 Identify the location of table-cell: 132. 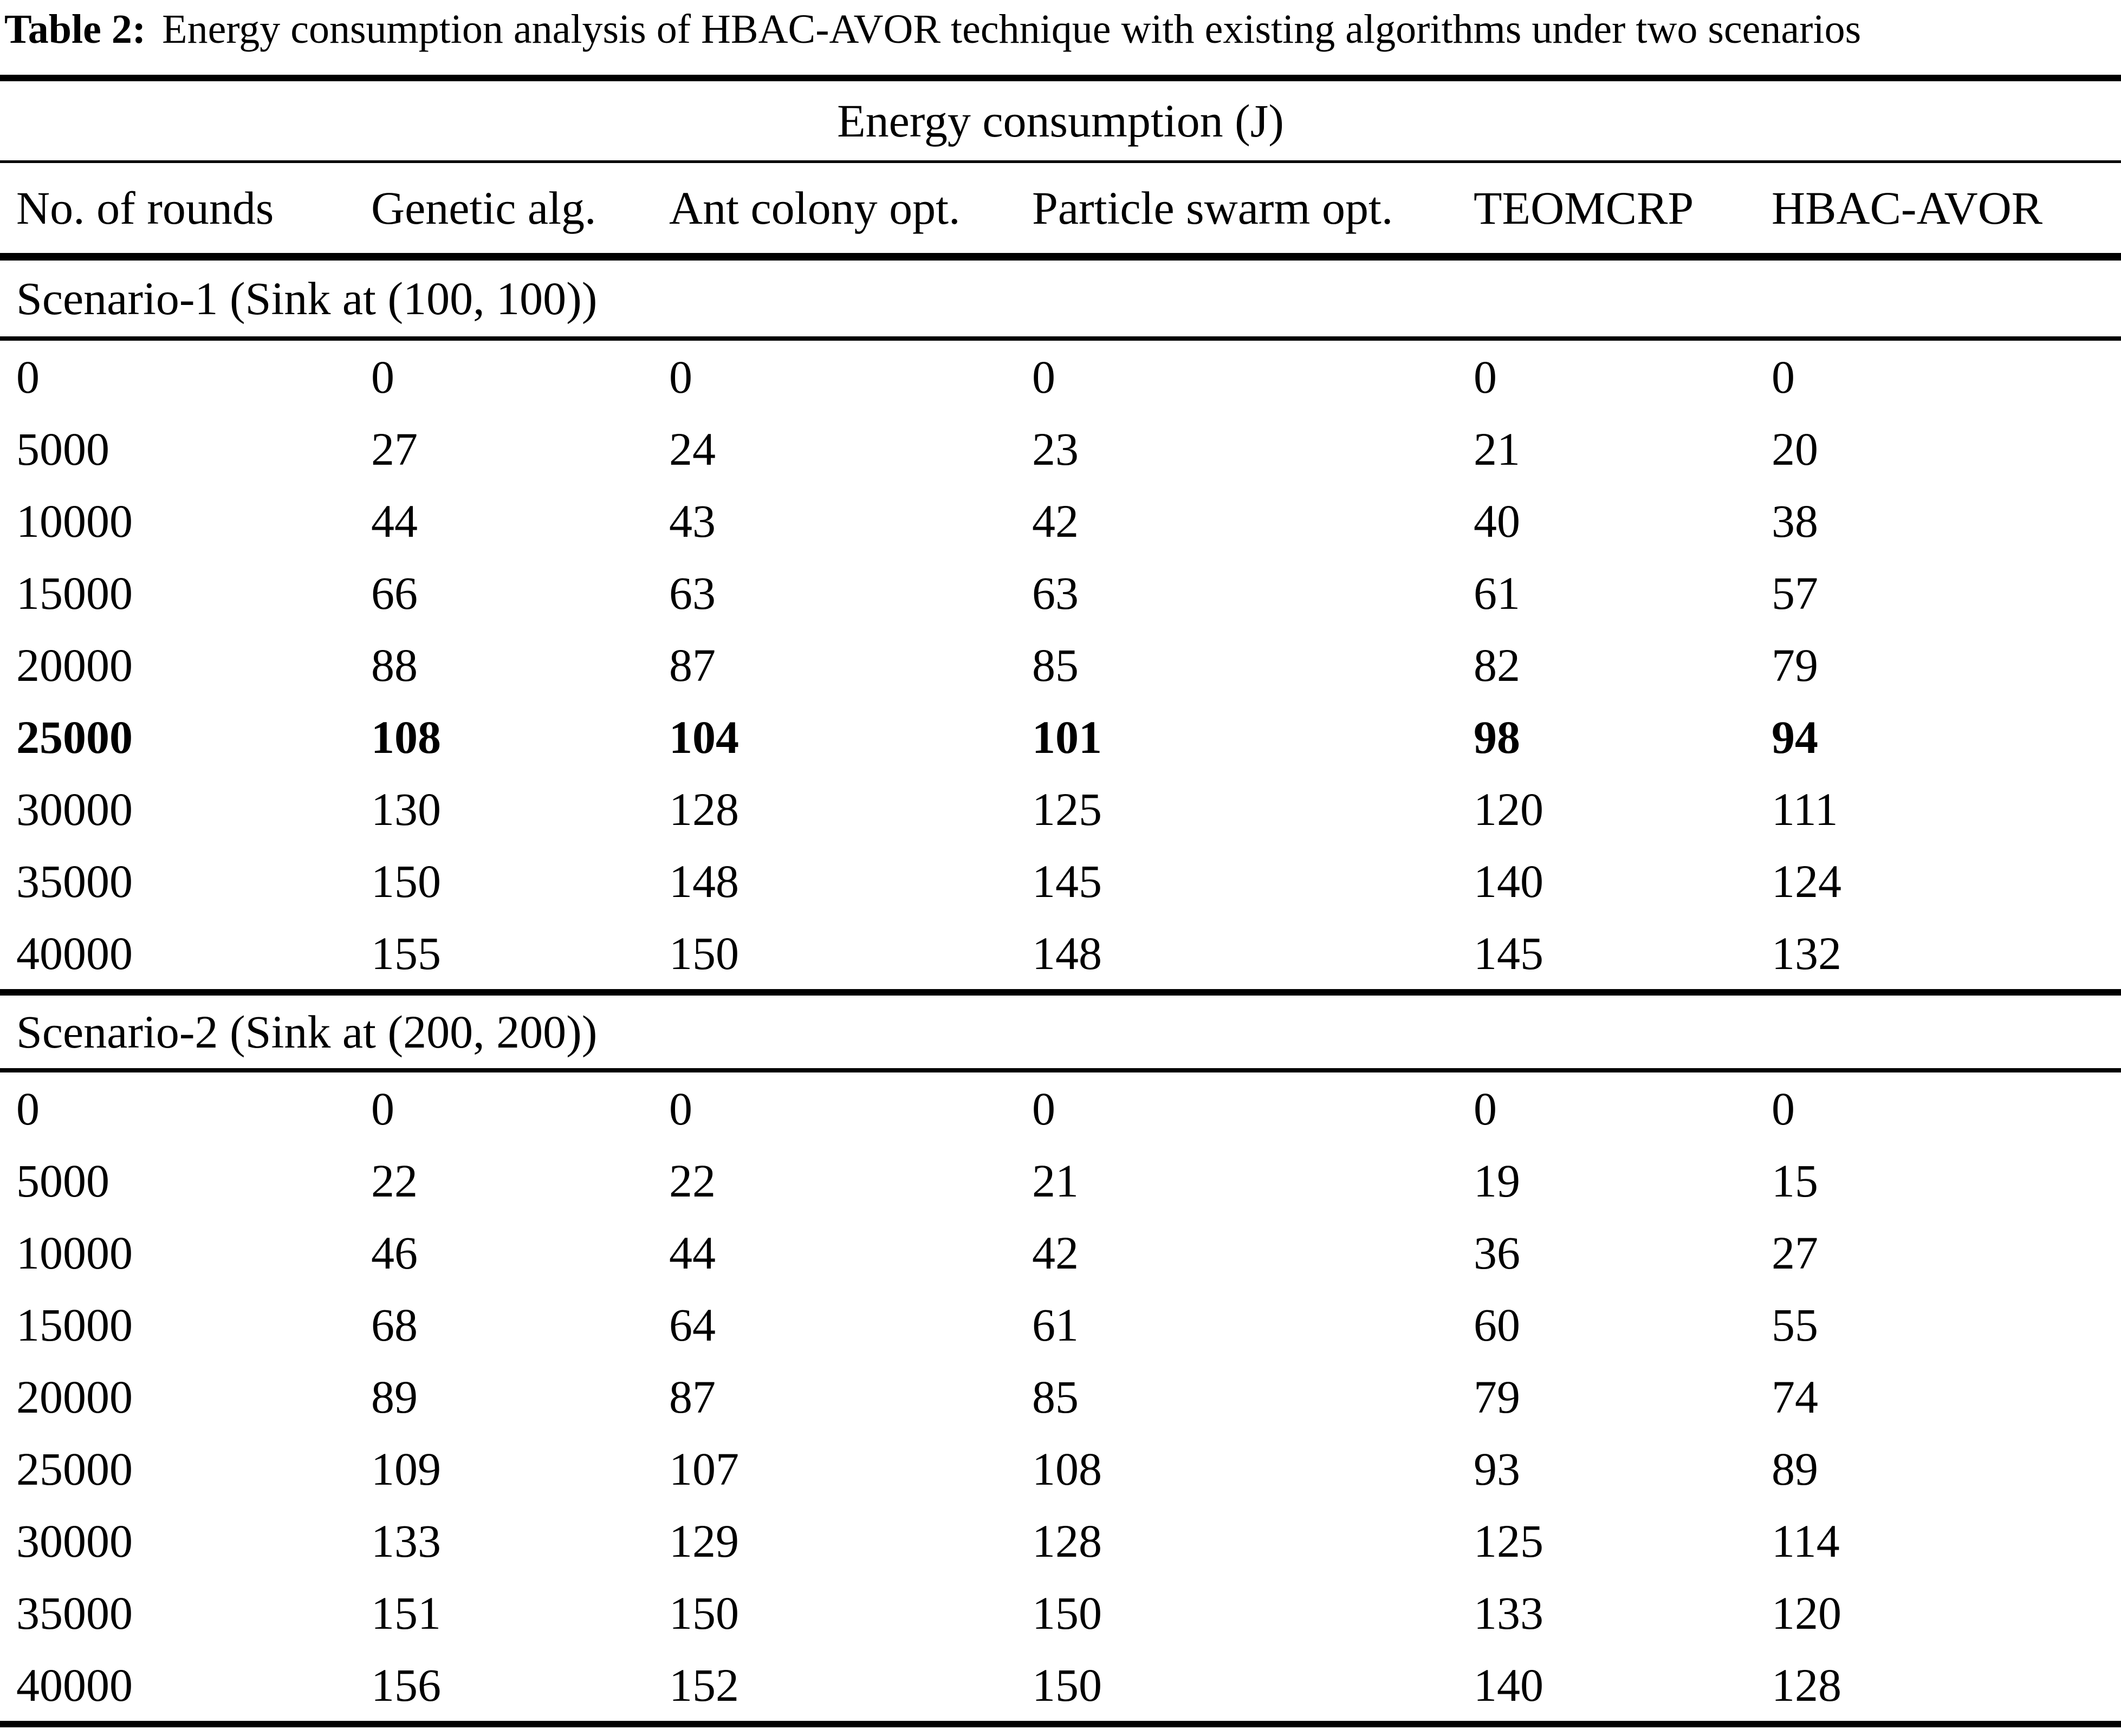
(1806, 953).